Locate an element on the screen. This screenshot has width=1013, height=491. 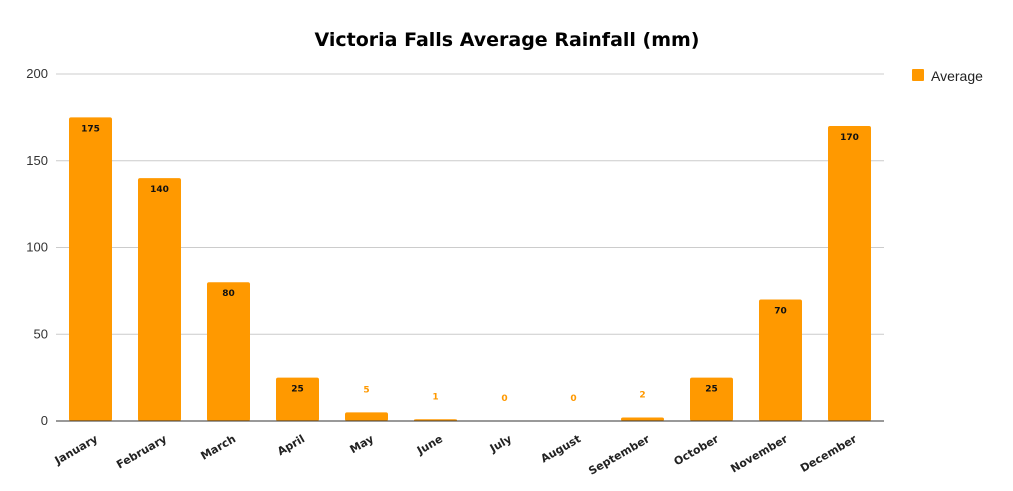
y-tick-label: 200 is located at coordinates (37, 73).